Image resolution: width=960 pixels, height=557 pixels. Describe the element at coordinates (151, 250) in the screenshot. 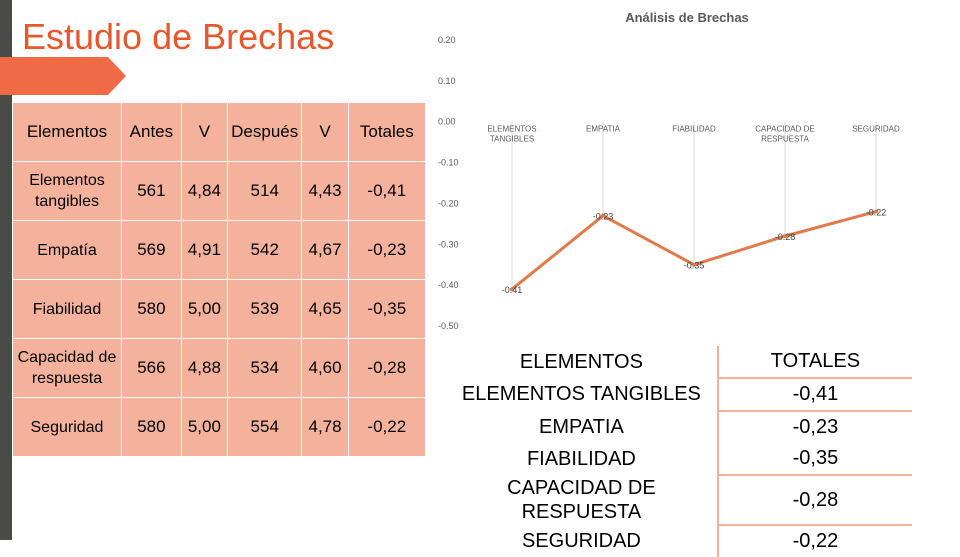

I see `row-antes: 569` at that location.